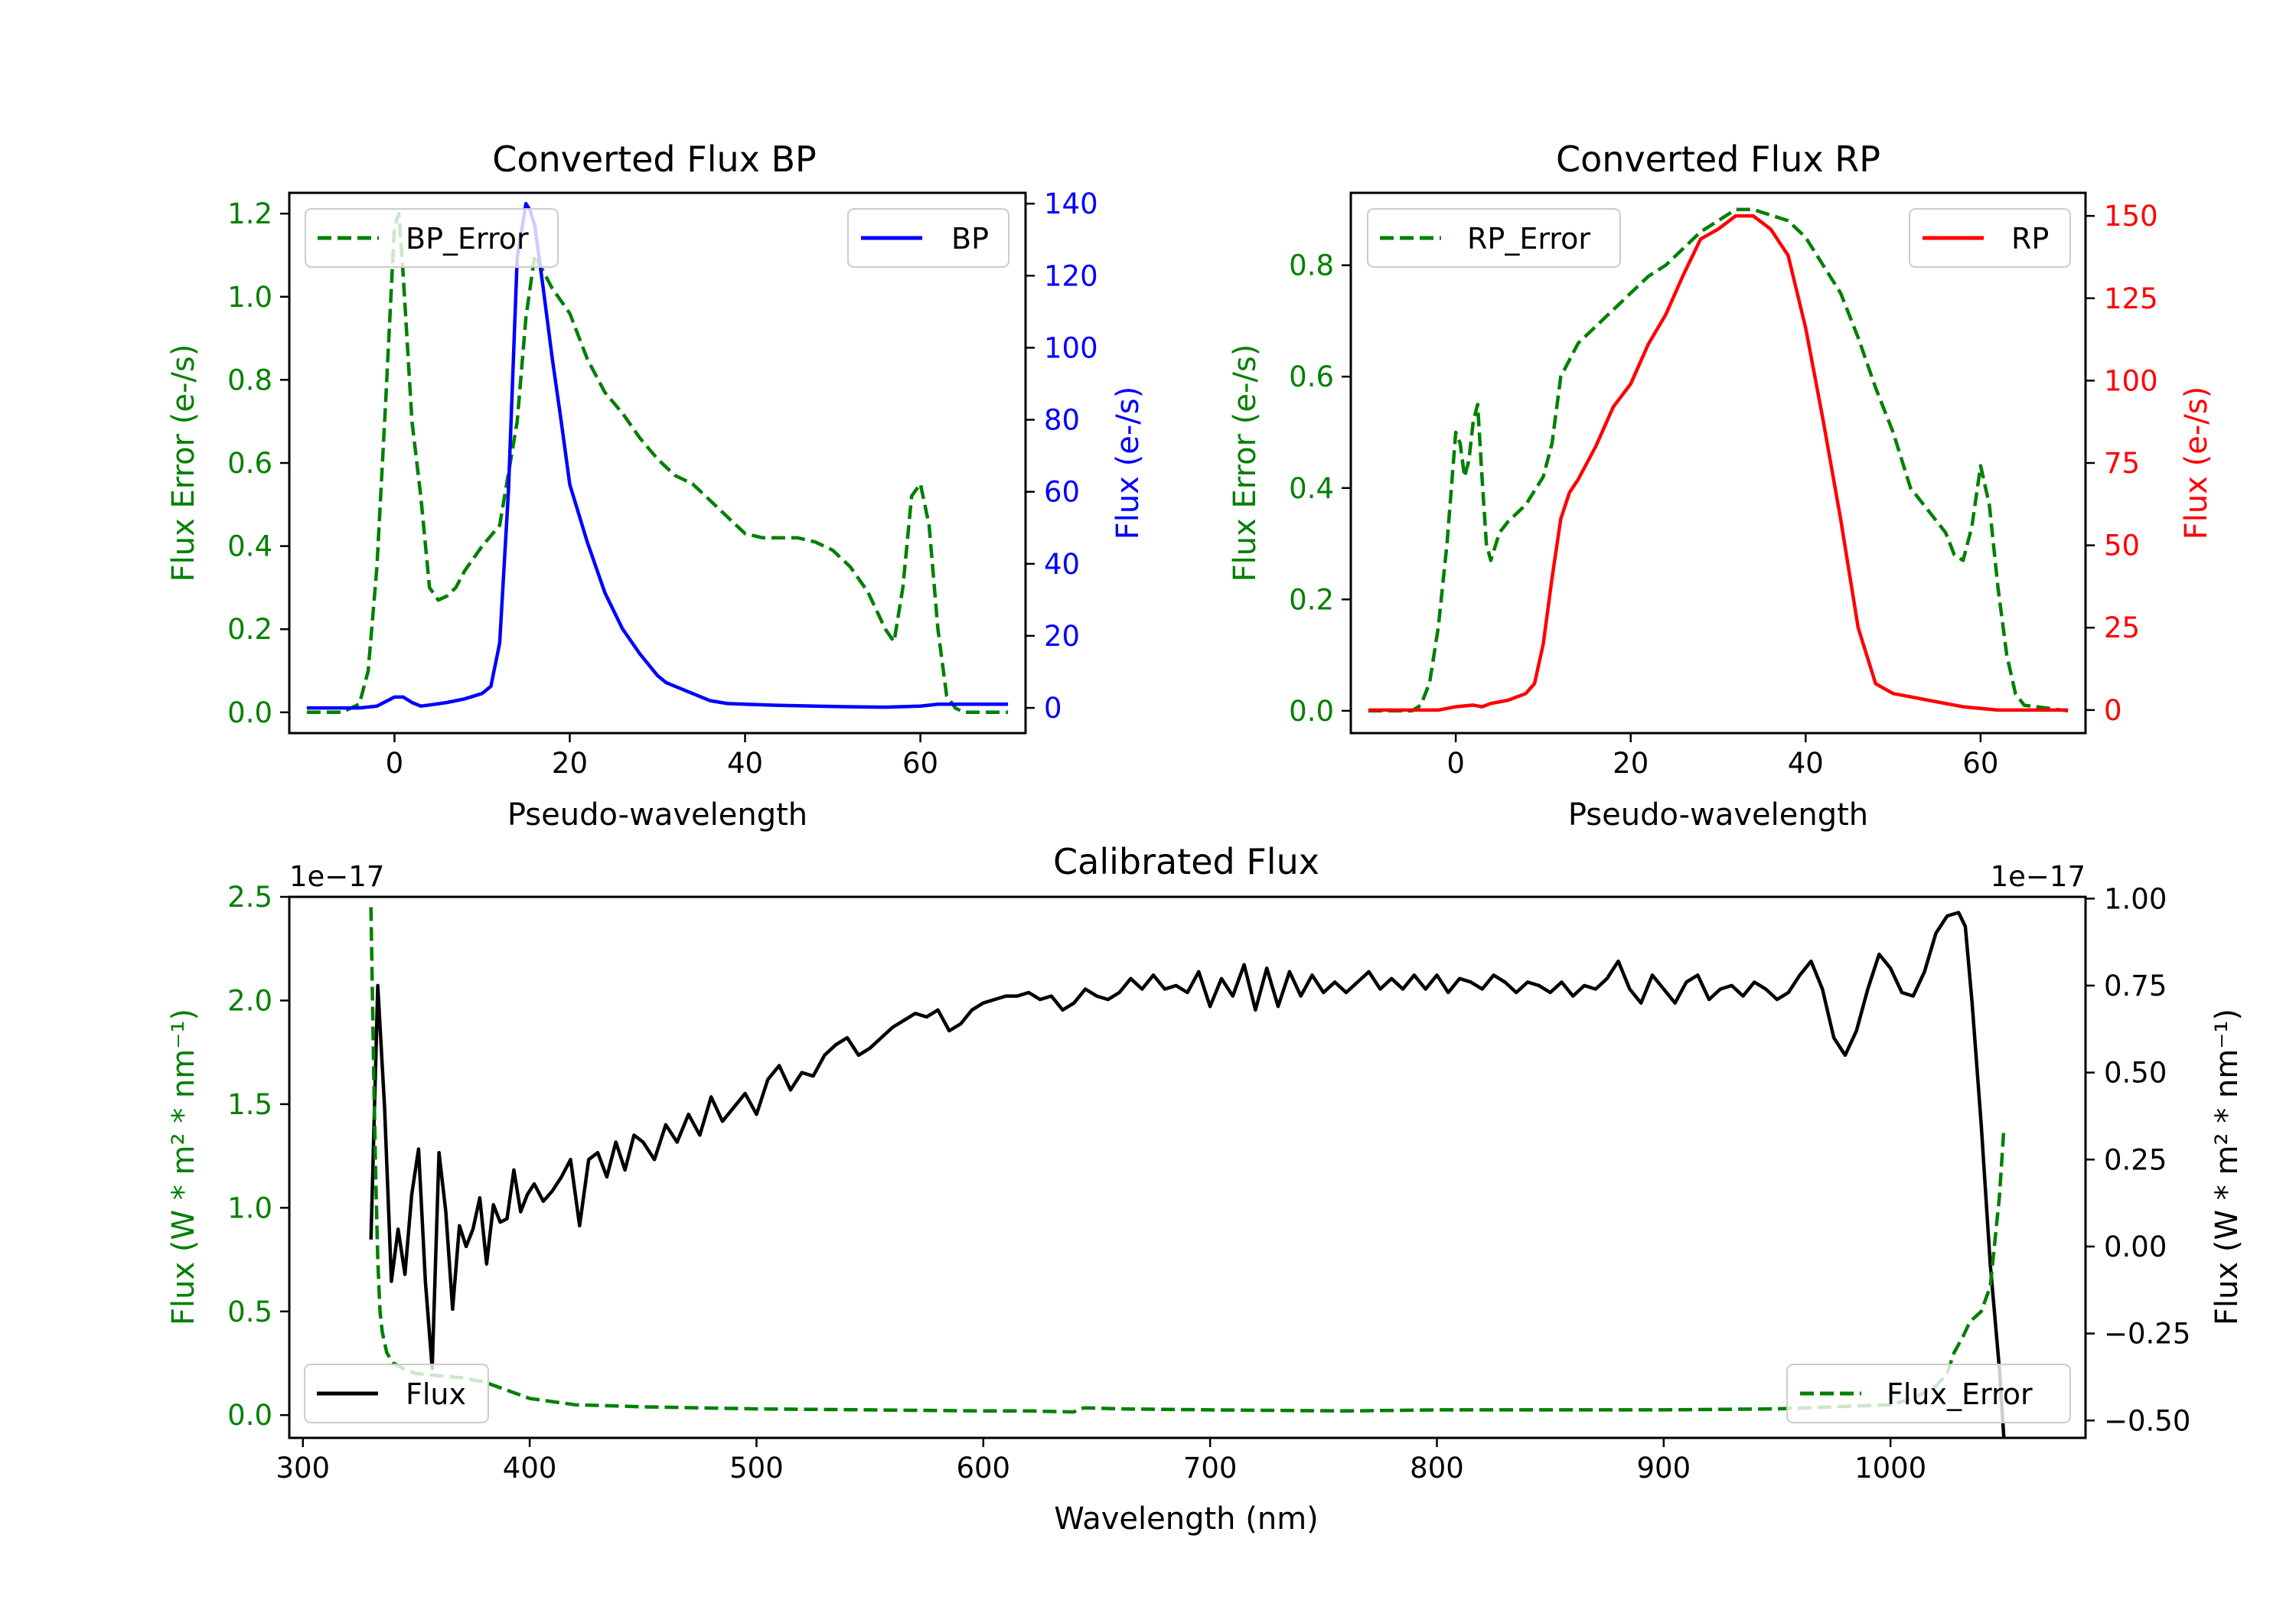  What do you see at coordinates (249, 297) in the screenshot?
I see `bp-ytick-left-label: 1.0` at bounding box center [249, 297].